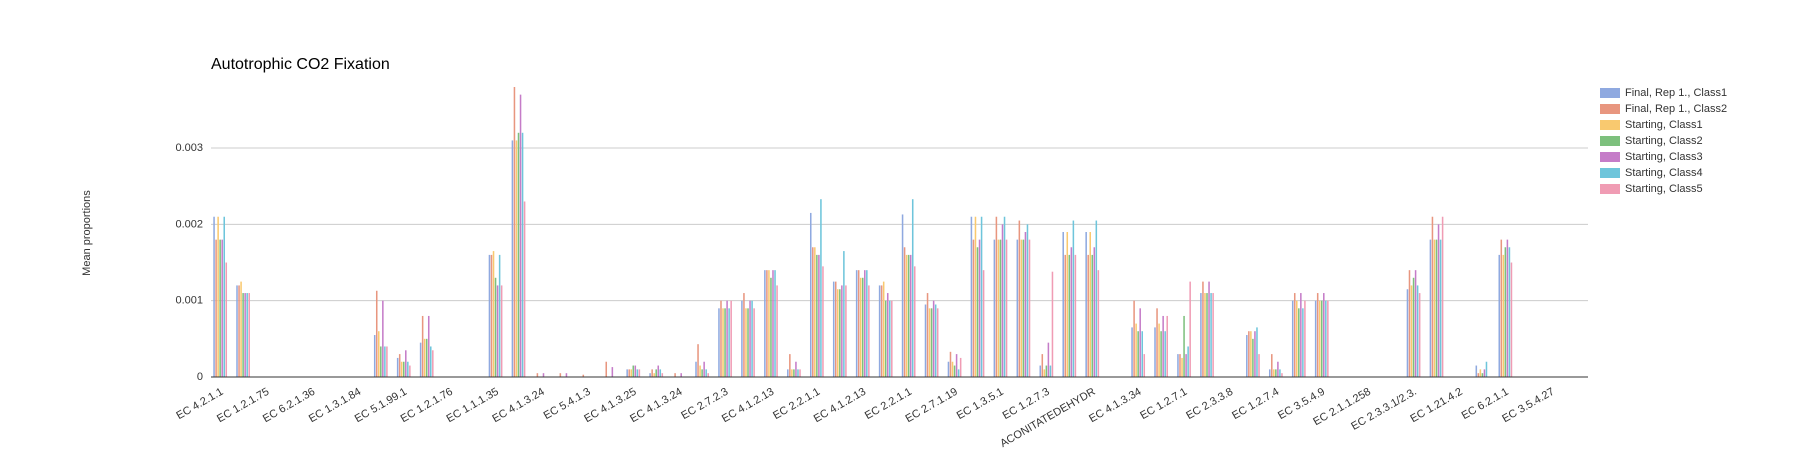 Image resolution: width=1800 pixels, height=467 pixels. What do you see at coordinates (1676, 109) in the screenshot?
I see `legend-label: Final, Rep 1., Class2` at bounding box center [1676, 109].